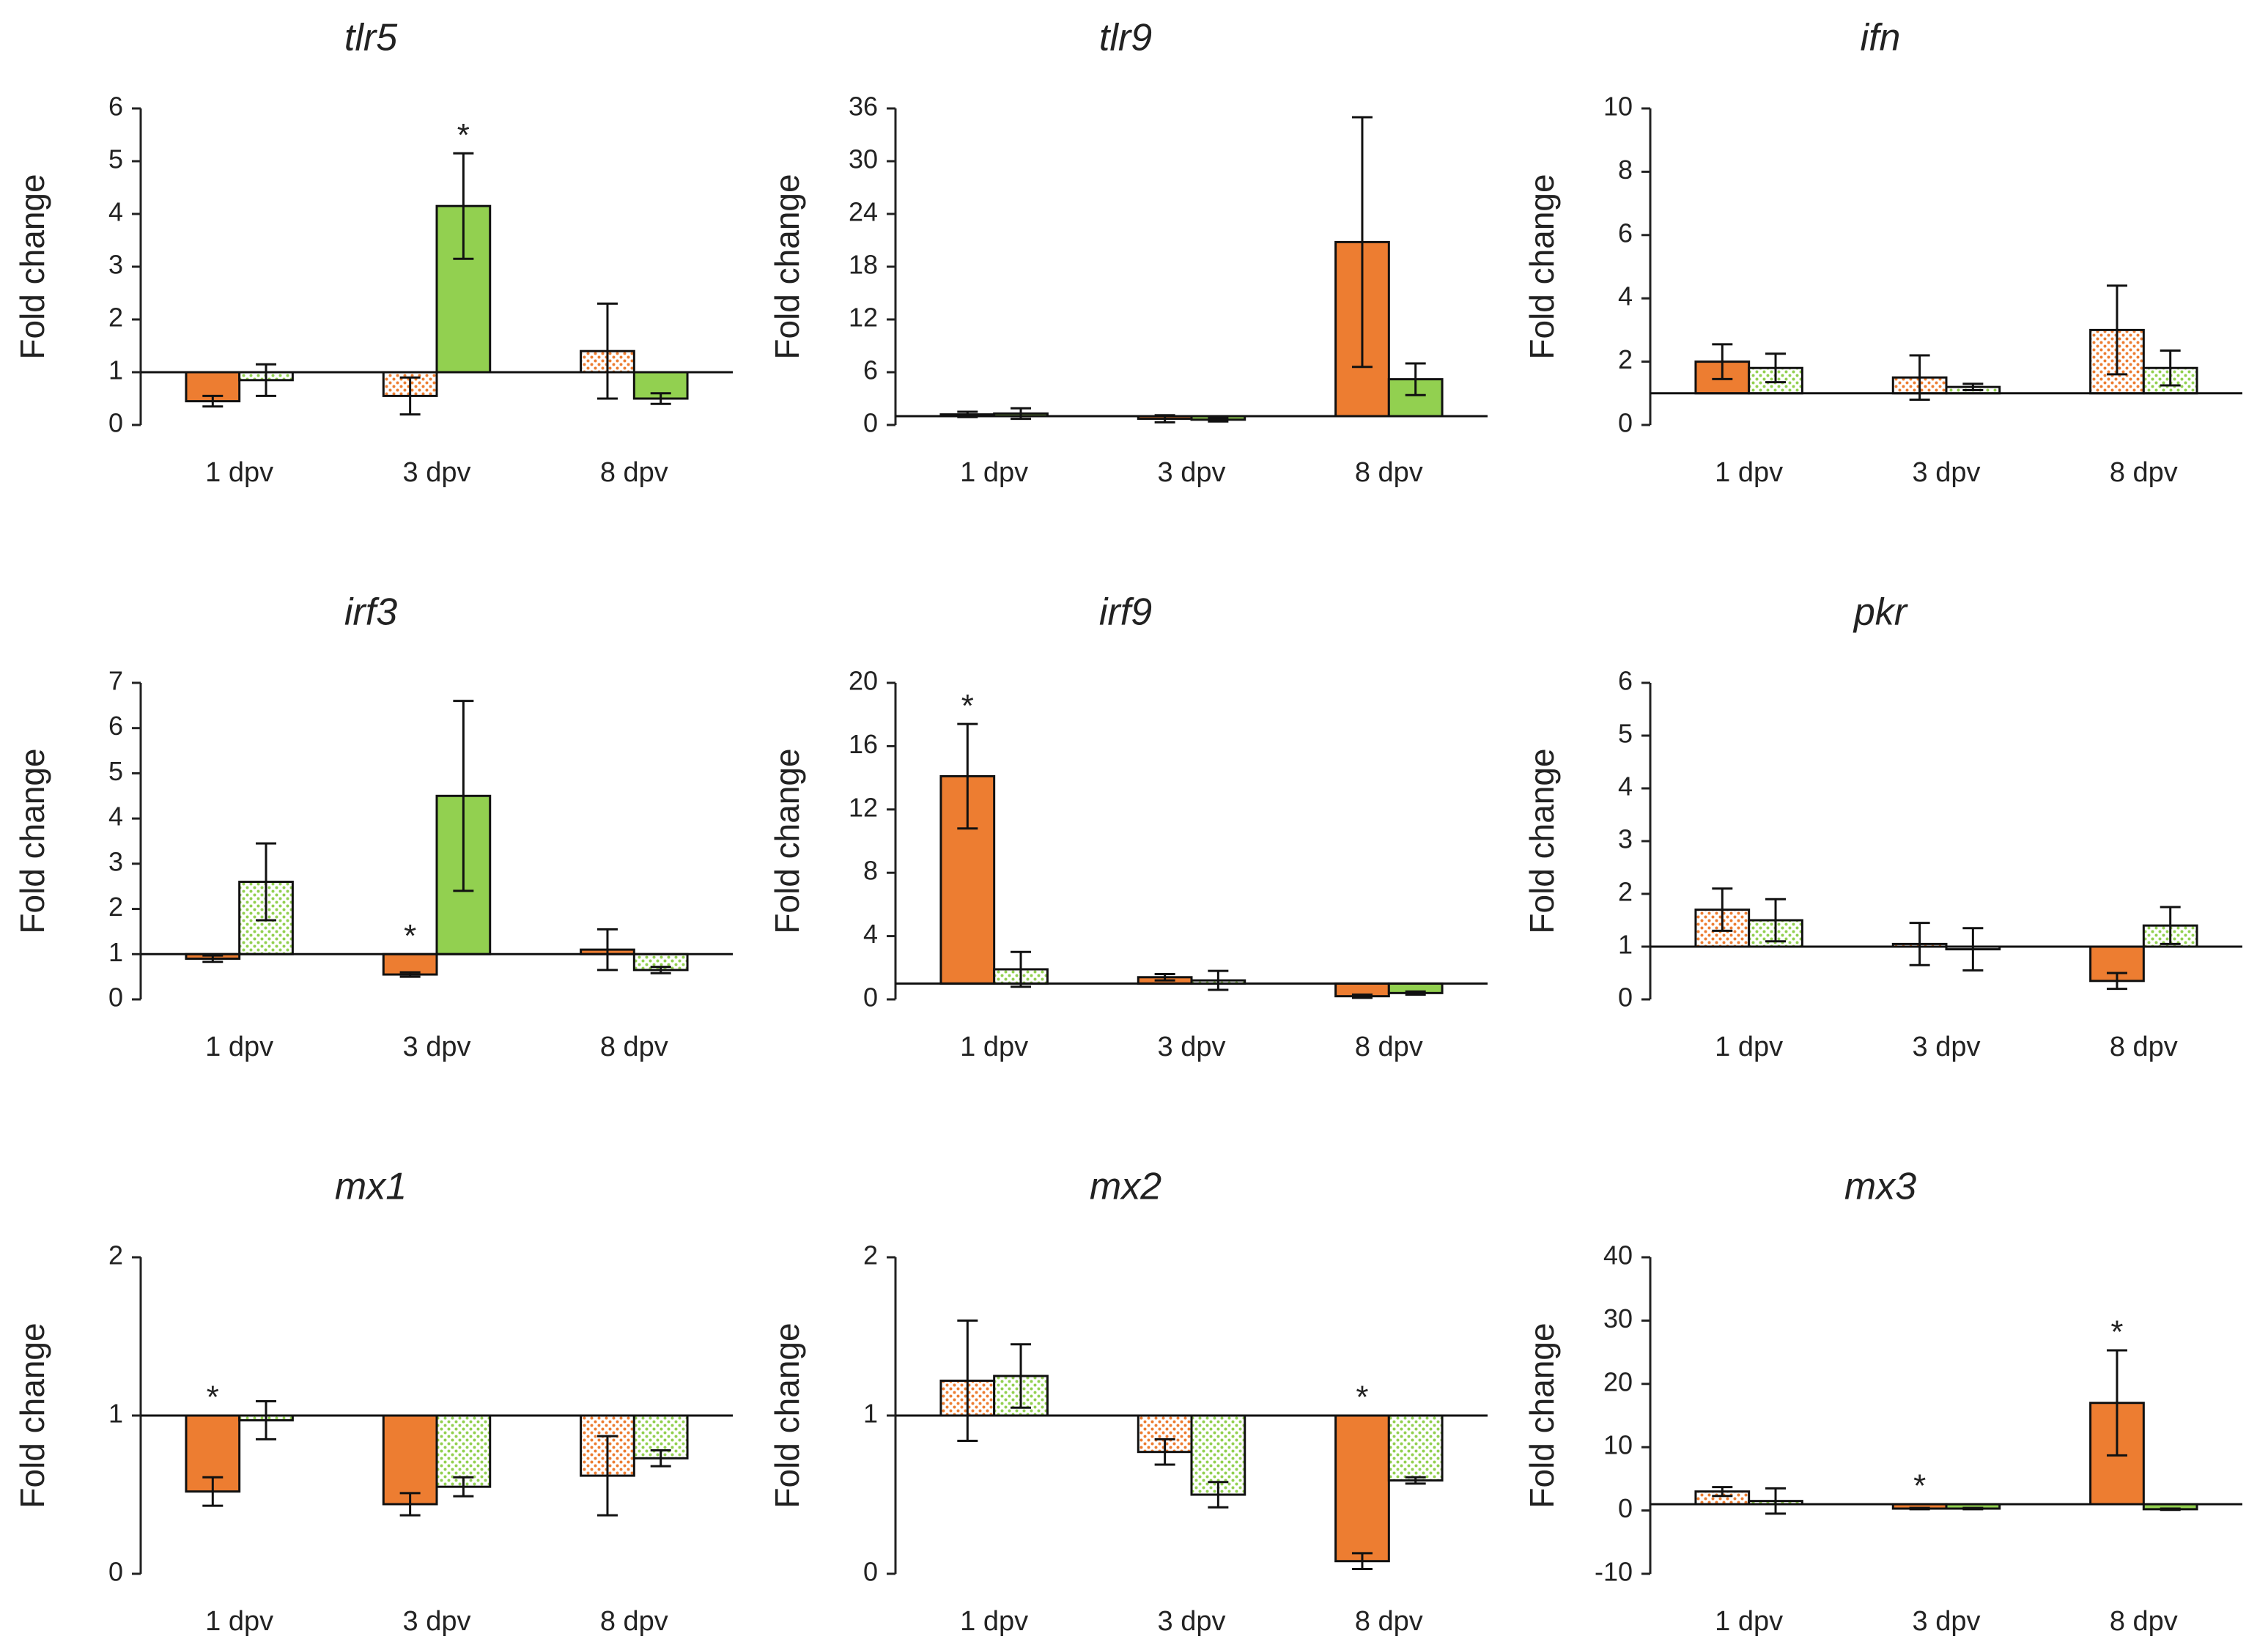  I want to click on y-tick-label: 36, so click(863, 107).